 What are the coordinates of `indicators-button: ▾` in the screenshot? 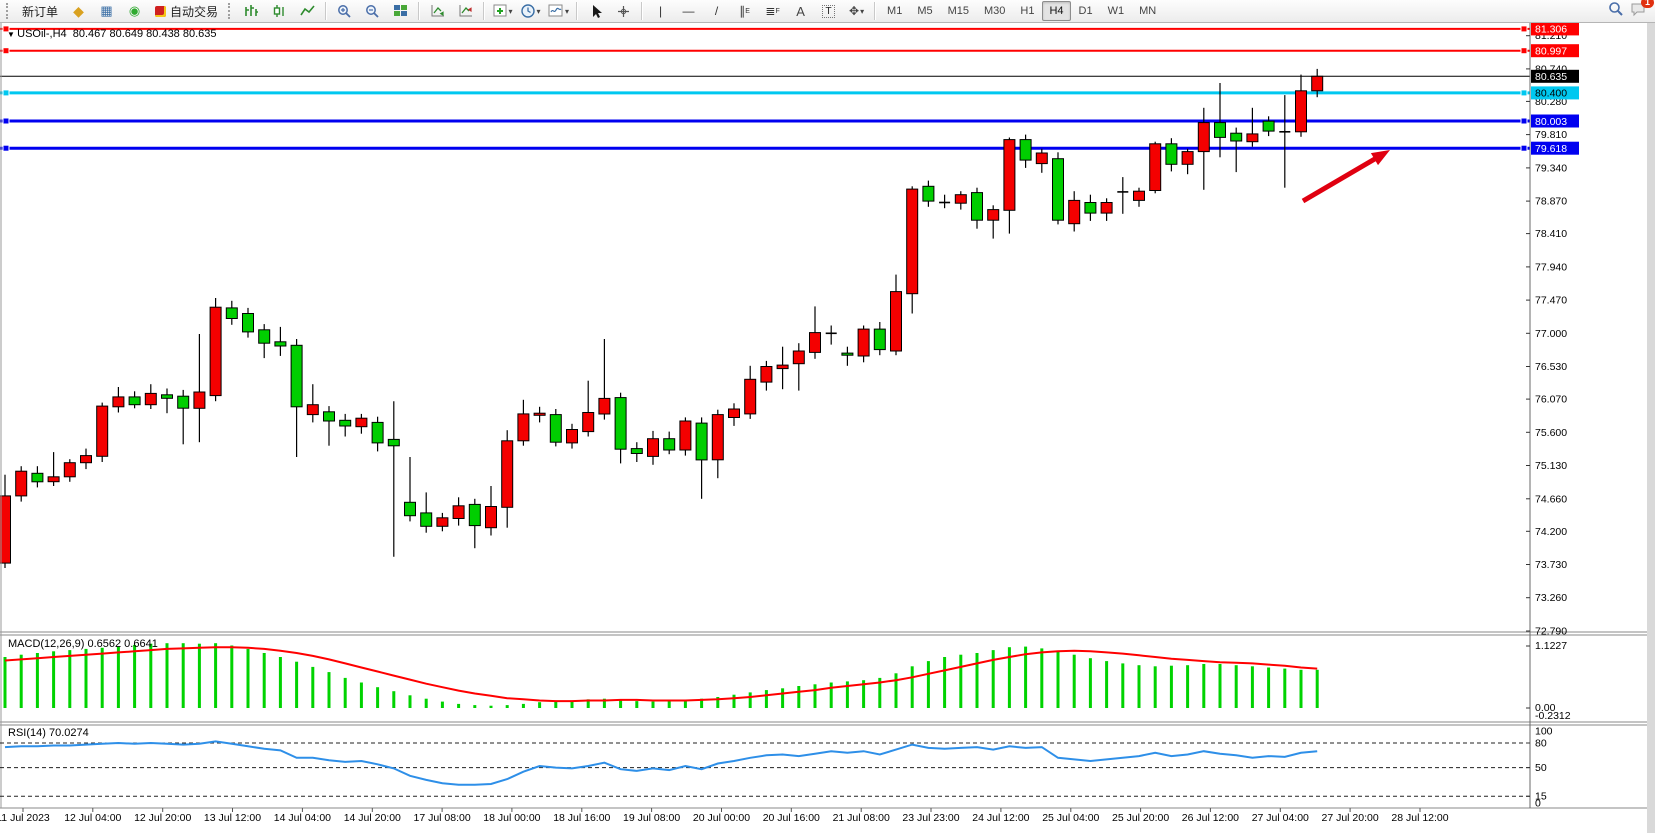 It's located at (502, 11).